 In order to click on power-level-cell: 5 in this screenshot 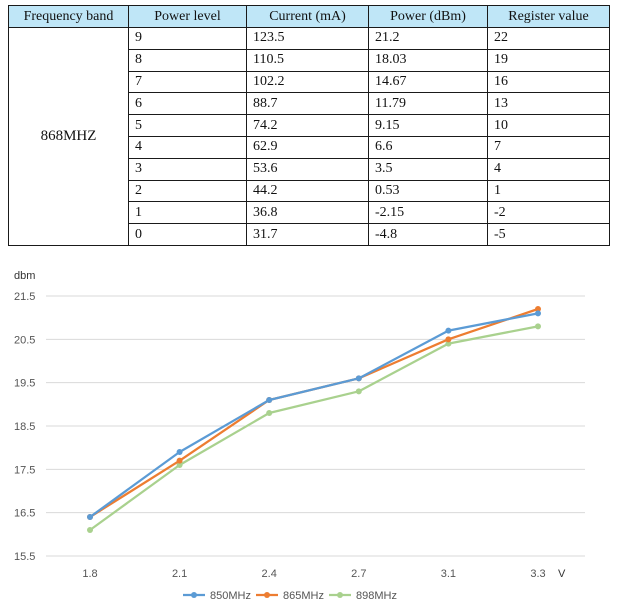, I will do `click(187, 125)`.